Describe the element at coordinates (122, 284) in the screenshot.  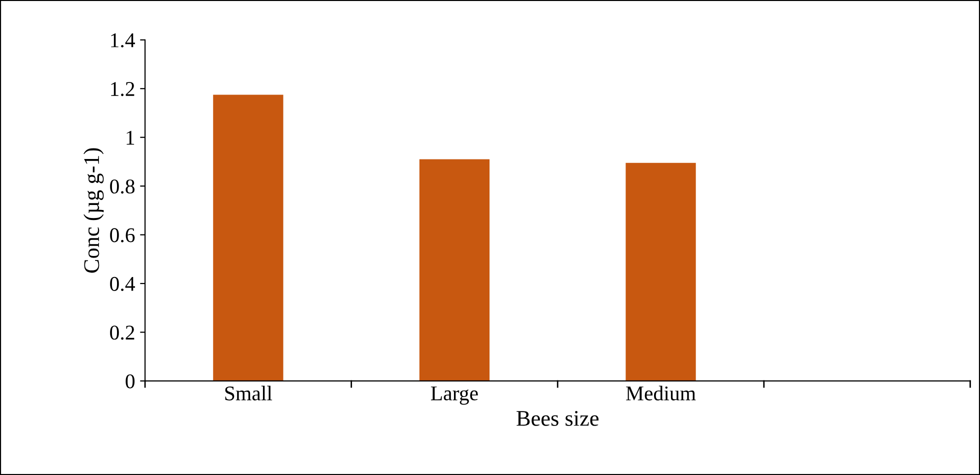
I see `y-tick-label: 0.4` at that location.